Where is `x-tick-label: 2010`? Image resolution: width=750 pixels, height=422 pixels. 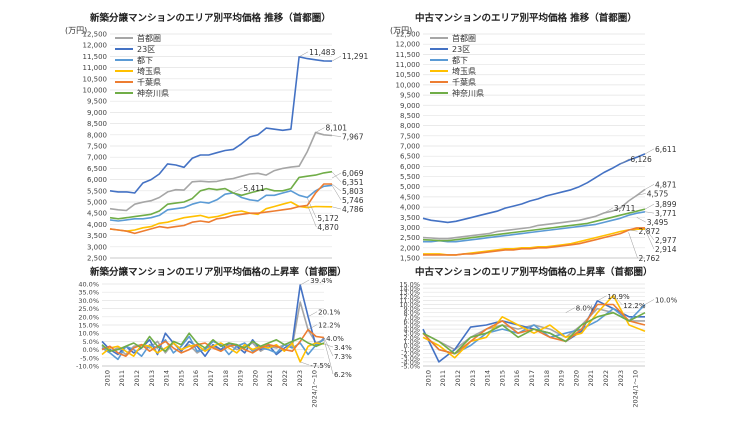 x-tick-label: 2010 is located at coordinates (107, 378).